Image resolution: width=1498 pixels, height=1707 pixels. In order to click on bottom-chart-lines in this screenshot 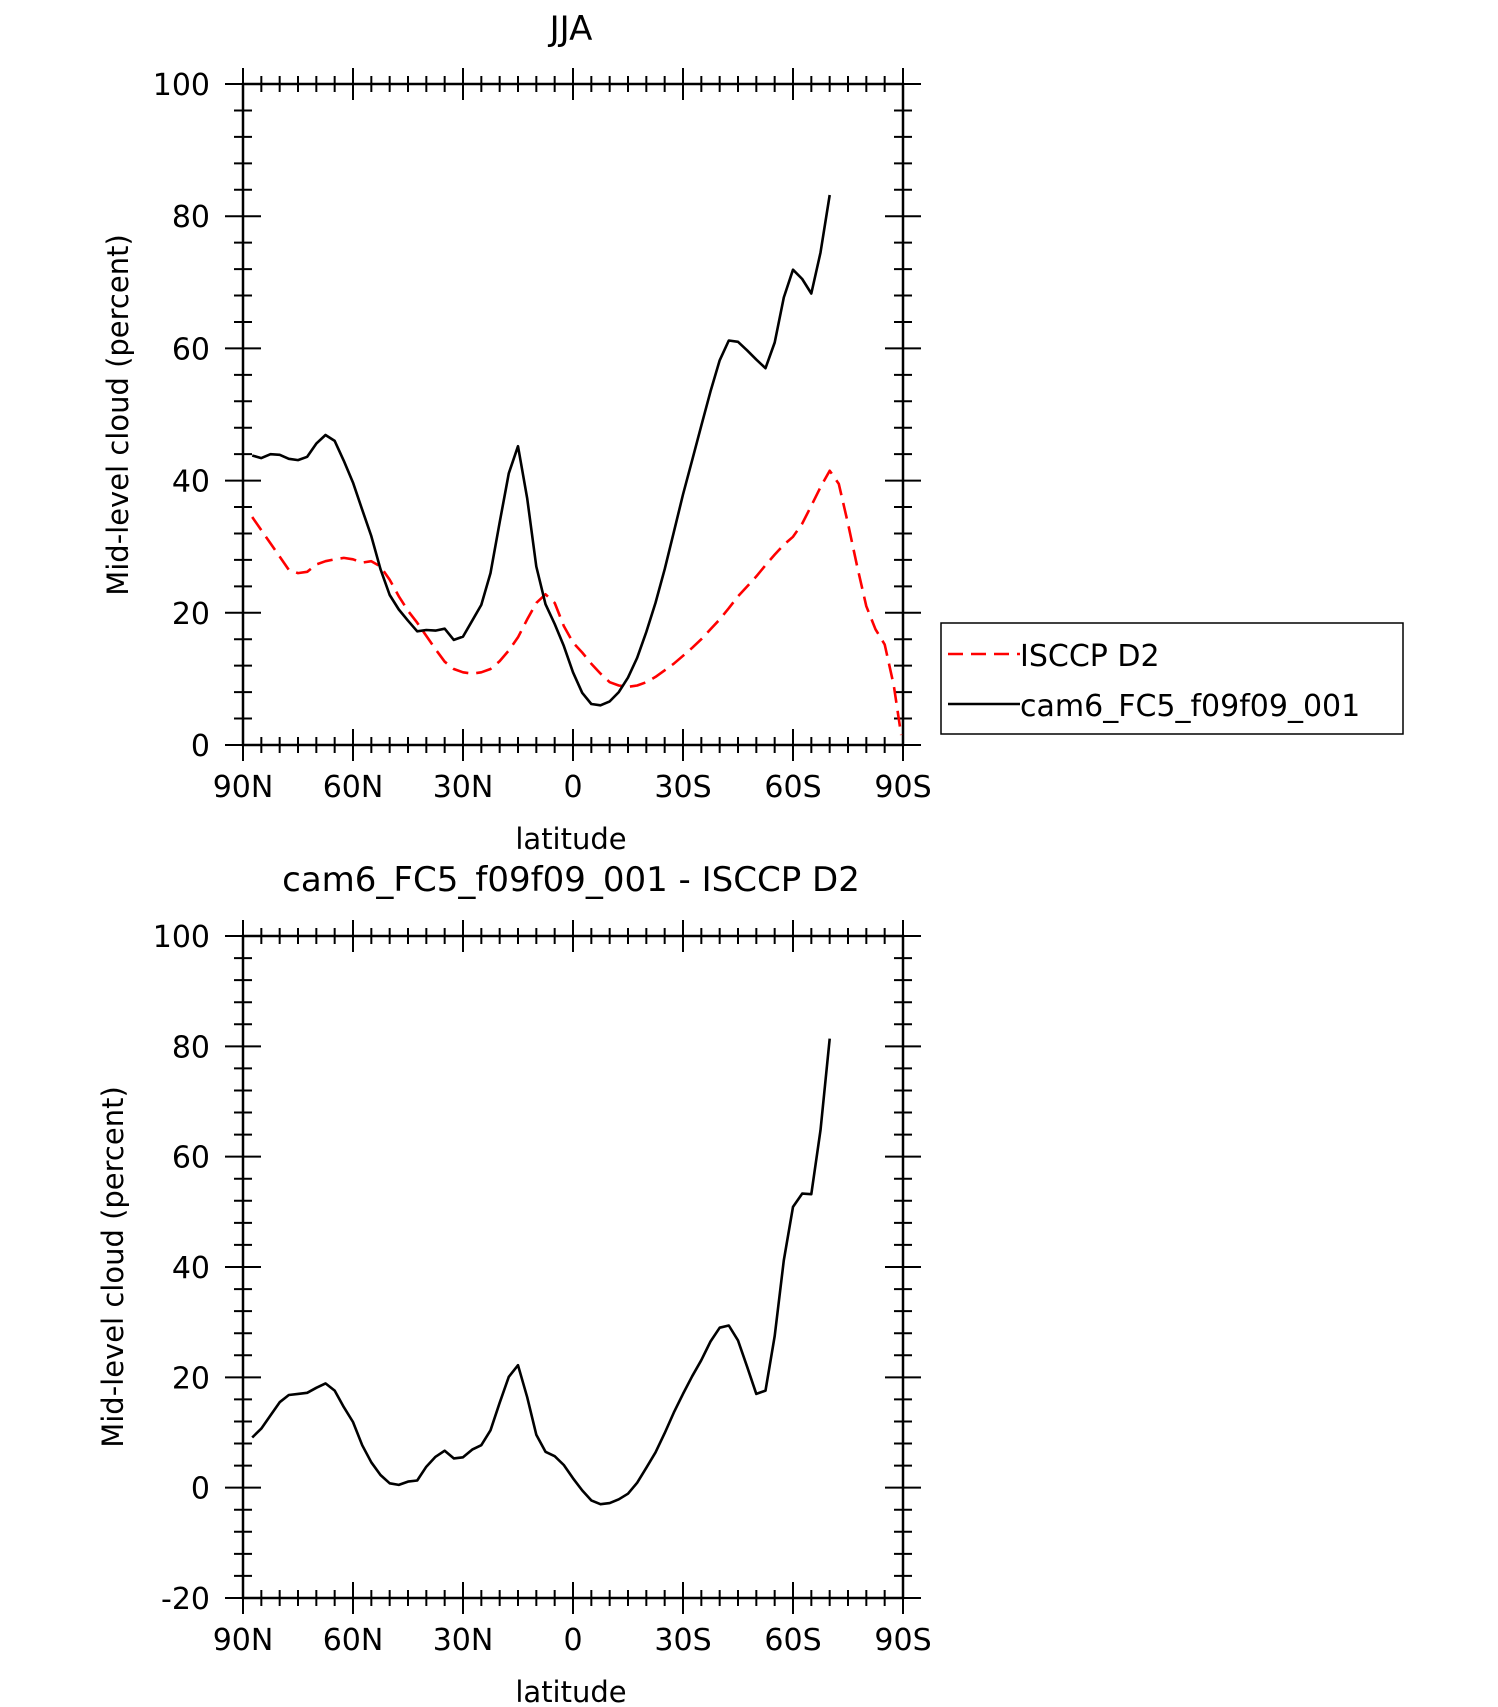, I will do `click(541, 1272)`.